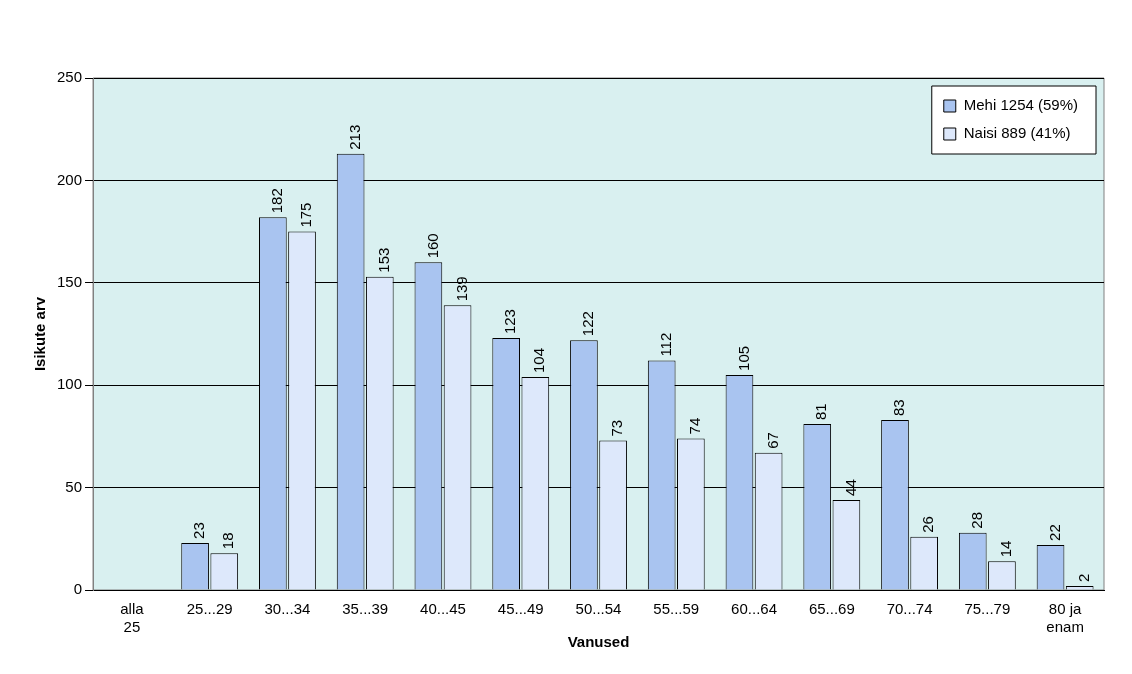 The height and width of the screenshot is (674, 1132). I want to click on data-label: 122, so click(588, 324).